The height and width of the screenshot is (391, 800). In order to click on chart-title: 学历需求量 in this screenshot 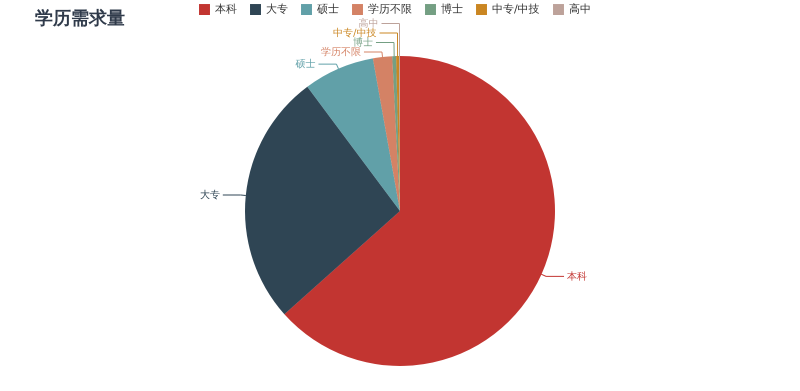, I will do `click(80, 18)`.